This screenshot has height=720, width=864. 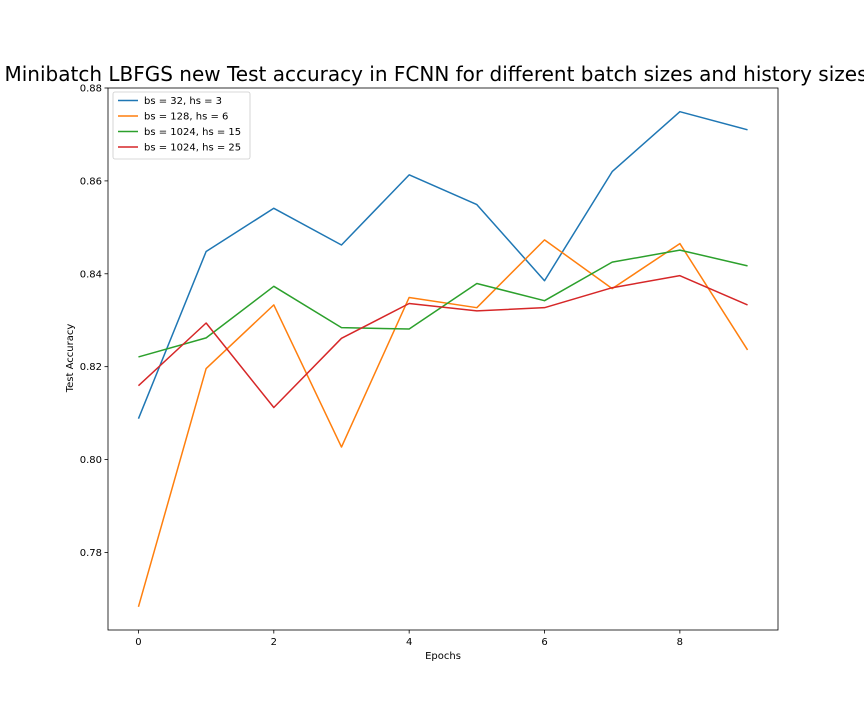 What do you see at coordinates (443, 656) in the screenshot?
I see `x-axis-label: Epochs` at bounding box center [443, 656].